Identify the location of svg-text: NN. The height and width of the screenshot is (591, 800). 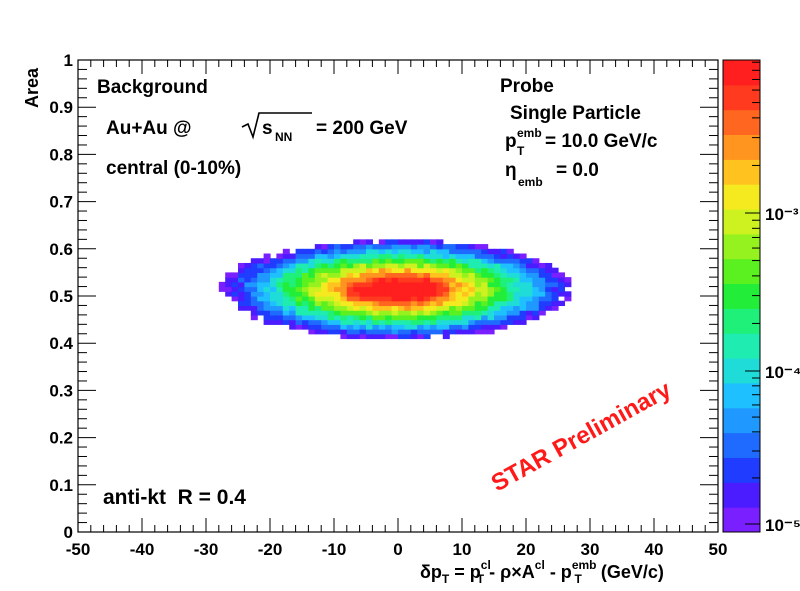
(283, 137).